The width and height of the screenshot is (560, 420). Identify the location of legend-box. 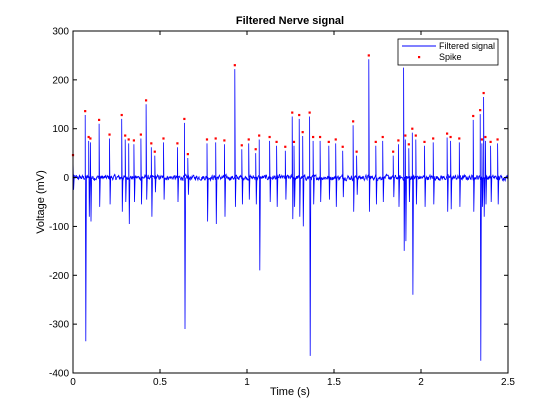
(448, 52).